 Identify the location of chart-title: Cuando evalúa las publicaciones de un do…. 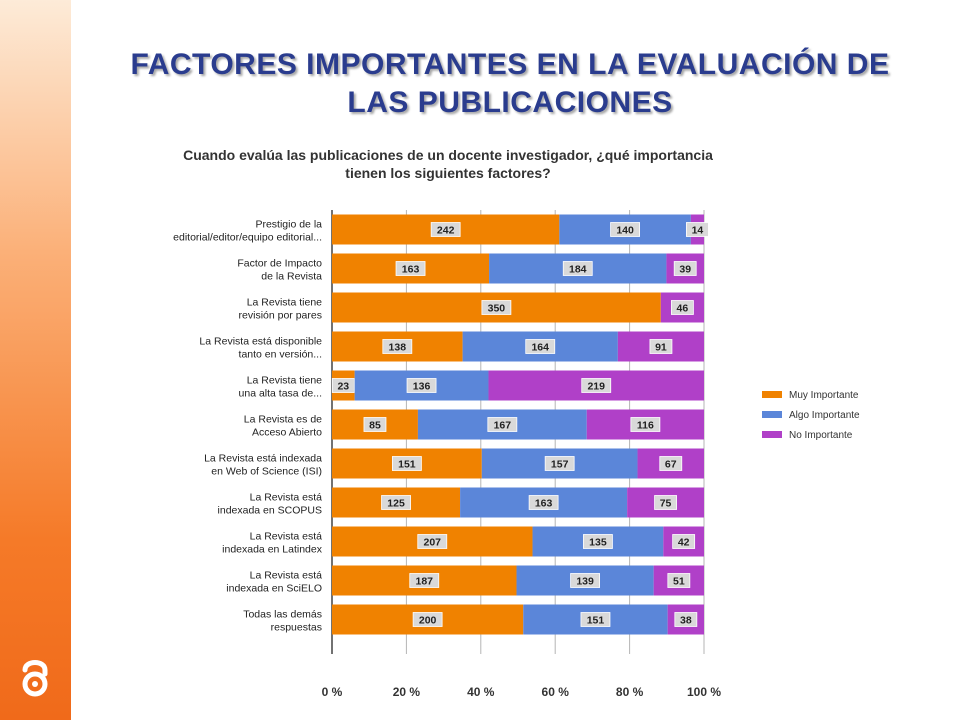
(448, 164).